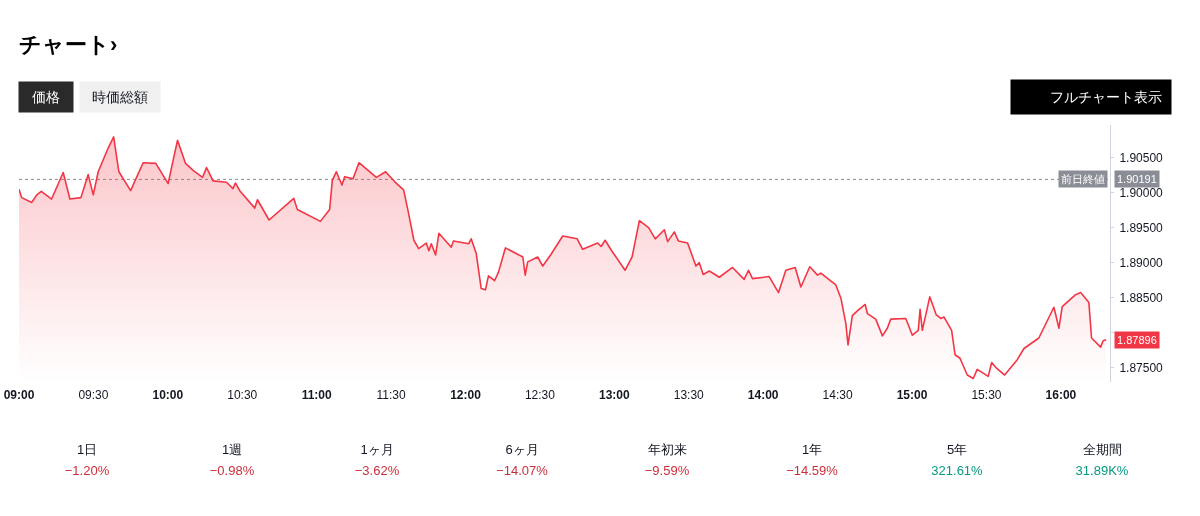 The width and height of the screenshot is (1200, 516). Describe the element at coordinates (1102, 449) in the screenshot. I see `category-label: 全期間` at that location.